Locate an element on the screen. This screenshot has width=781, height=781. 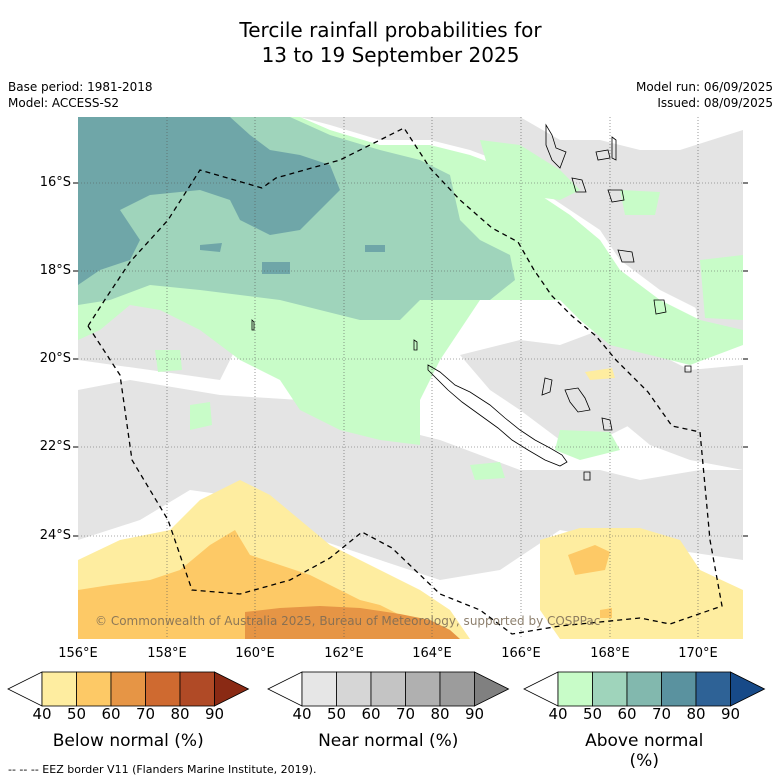
base-info: Base period: 1981-2018 Model: ACCESS-S2 is located at coordinates (80, 95).